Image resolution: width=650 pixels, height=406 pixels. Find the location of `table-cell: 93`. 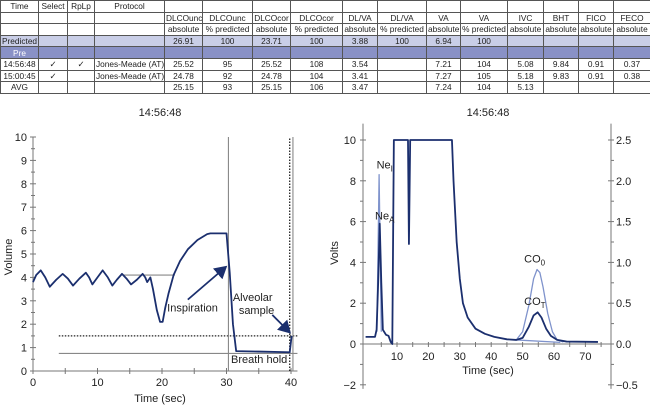

table-cell: 93 is located at coordinates (227, 87).